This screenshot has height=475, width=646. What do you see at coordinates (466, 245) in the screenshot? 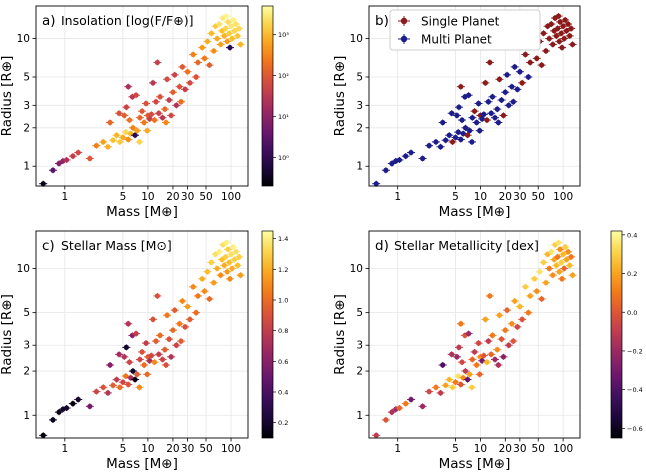
I see `panel-title: Stellar Metallicity [dex]` at bounding box center [466, 245].